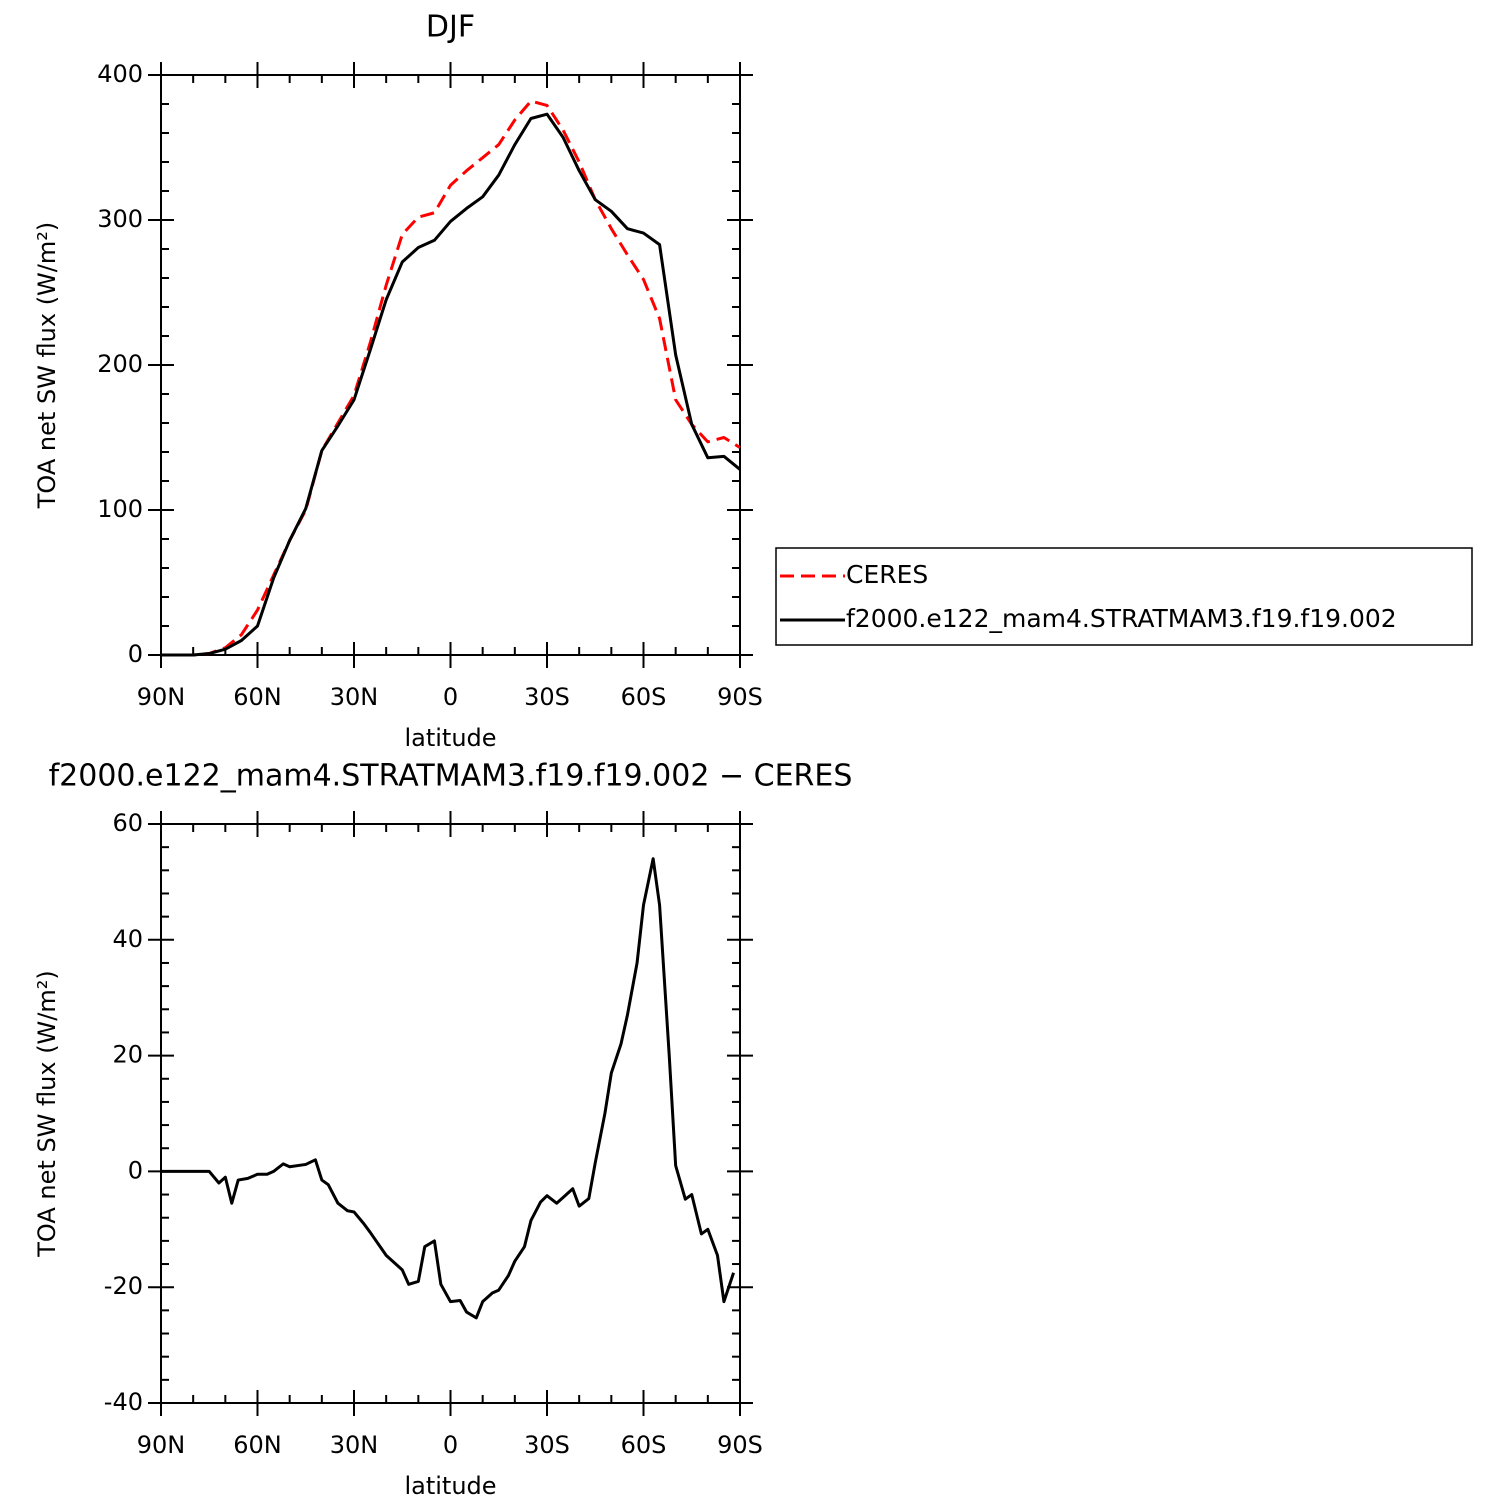 The width and height of the screenshot is (1508, 1508). Describe the element at coordinates (887, 574) in the screenshot. I see `legend-label: CERES` at that location.